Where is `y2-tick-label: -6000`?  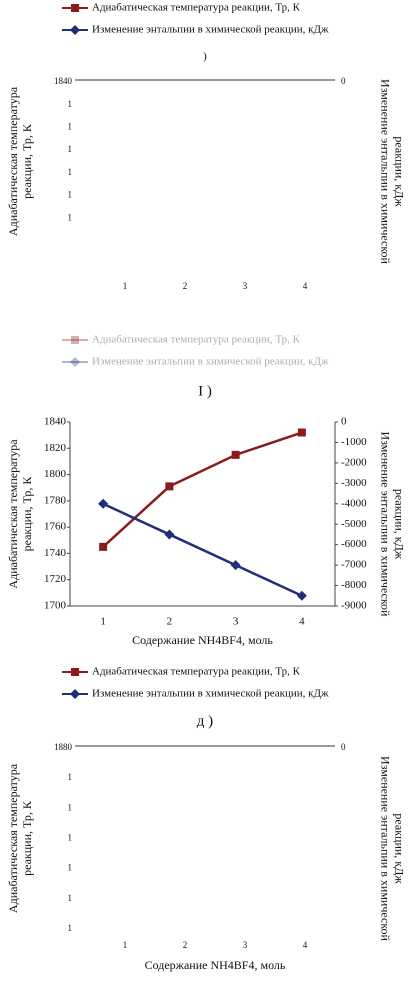 y2-tick-label: -6000 is located at coordinates (354, 544).